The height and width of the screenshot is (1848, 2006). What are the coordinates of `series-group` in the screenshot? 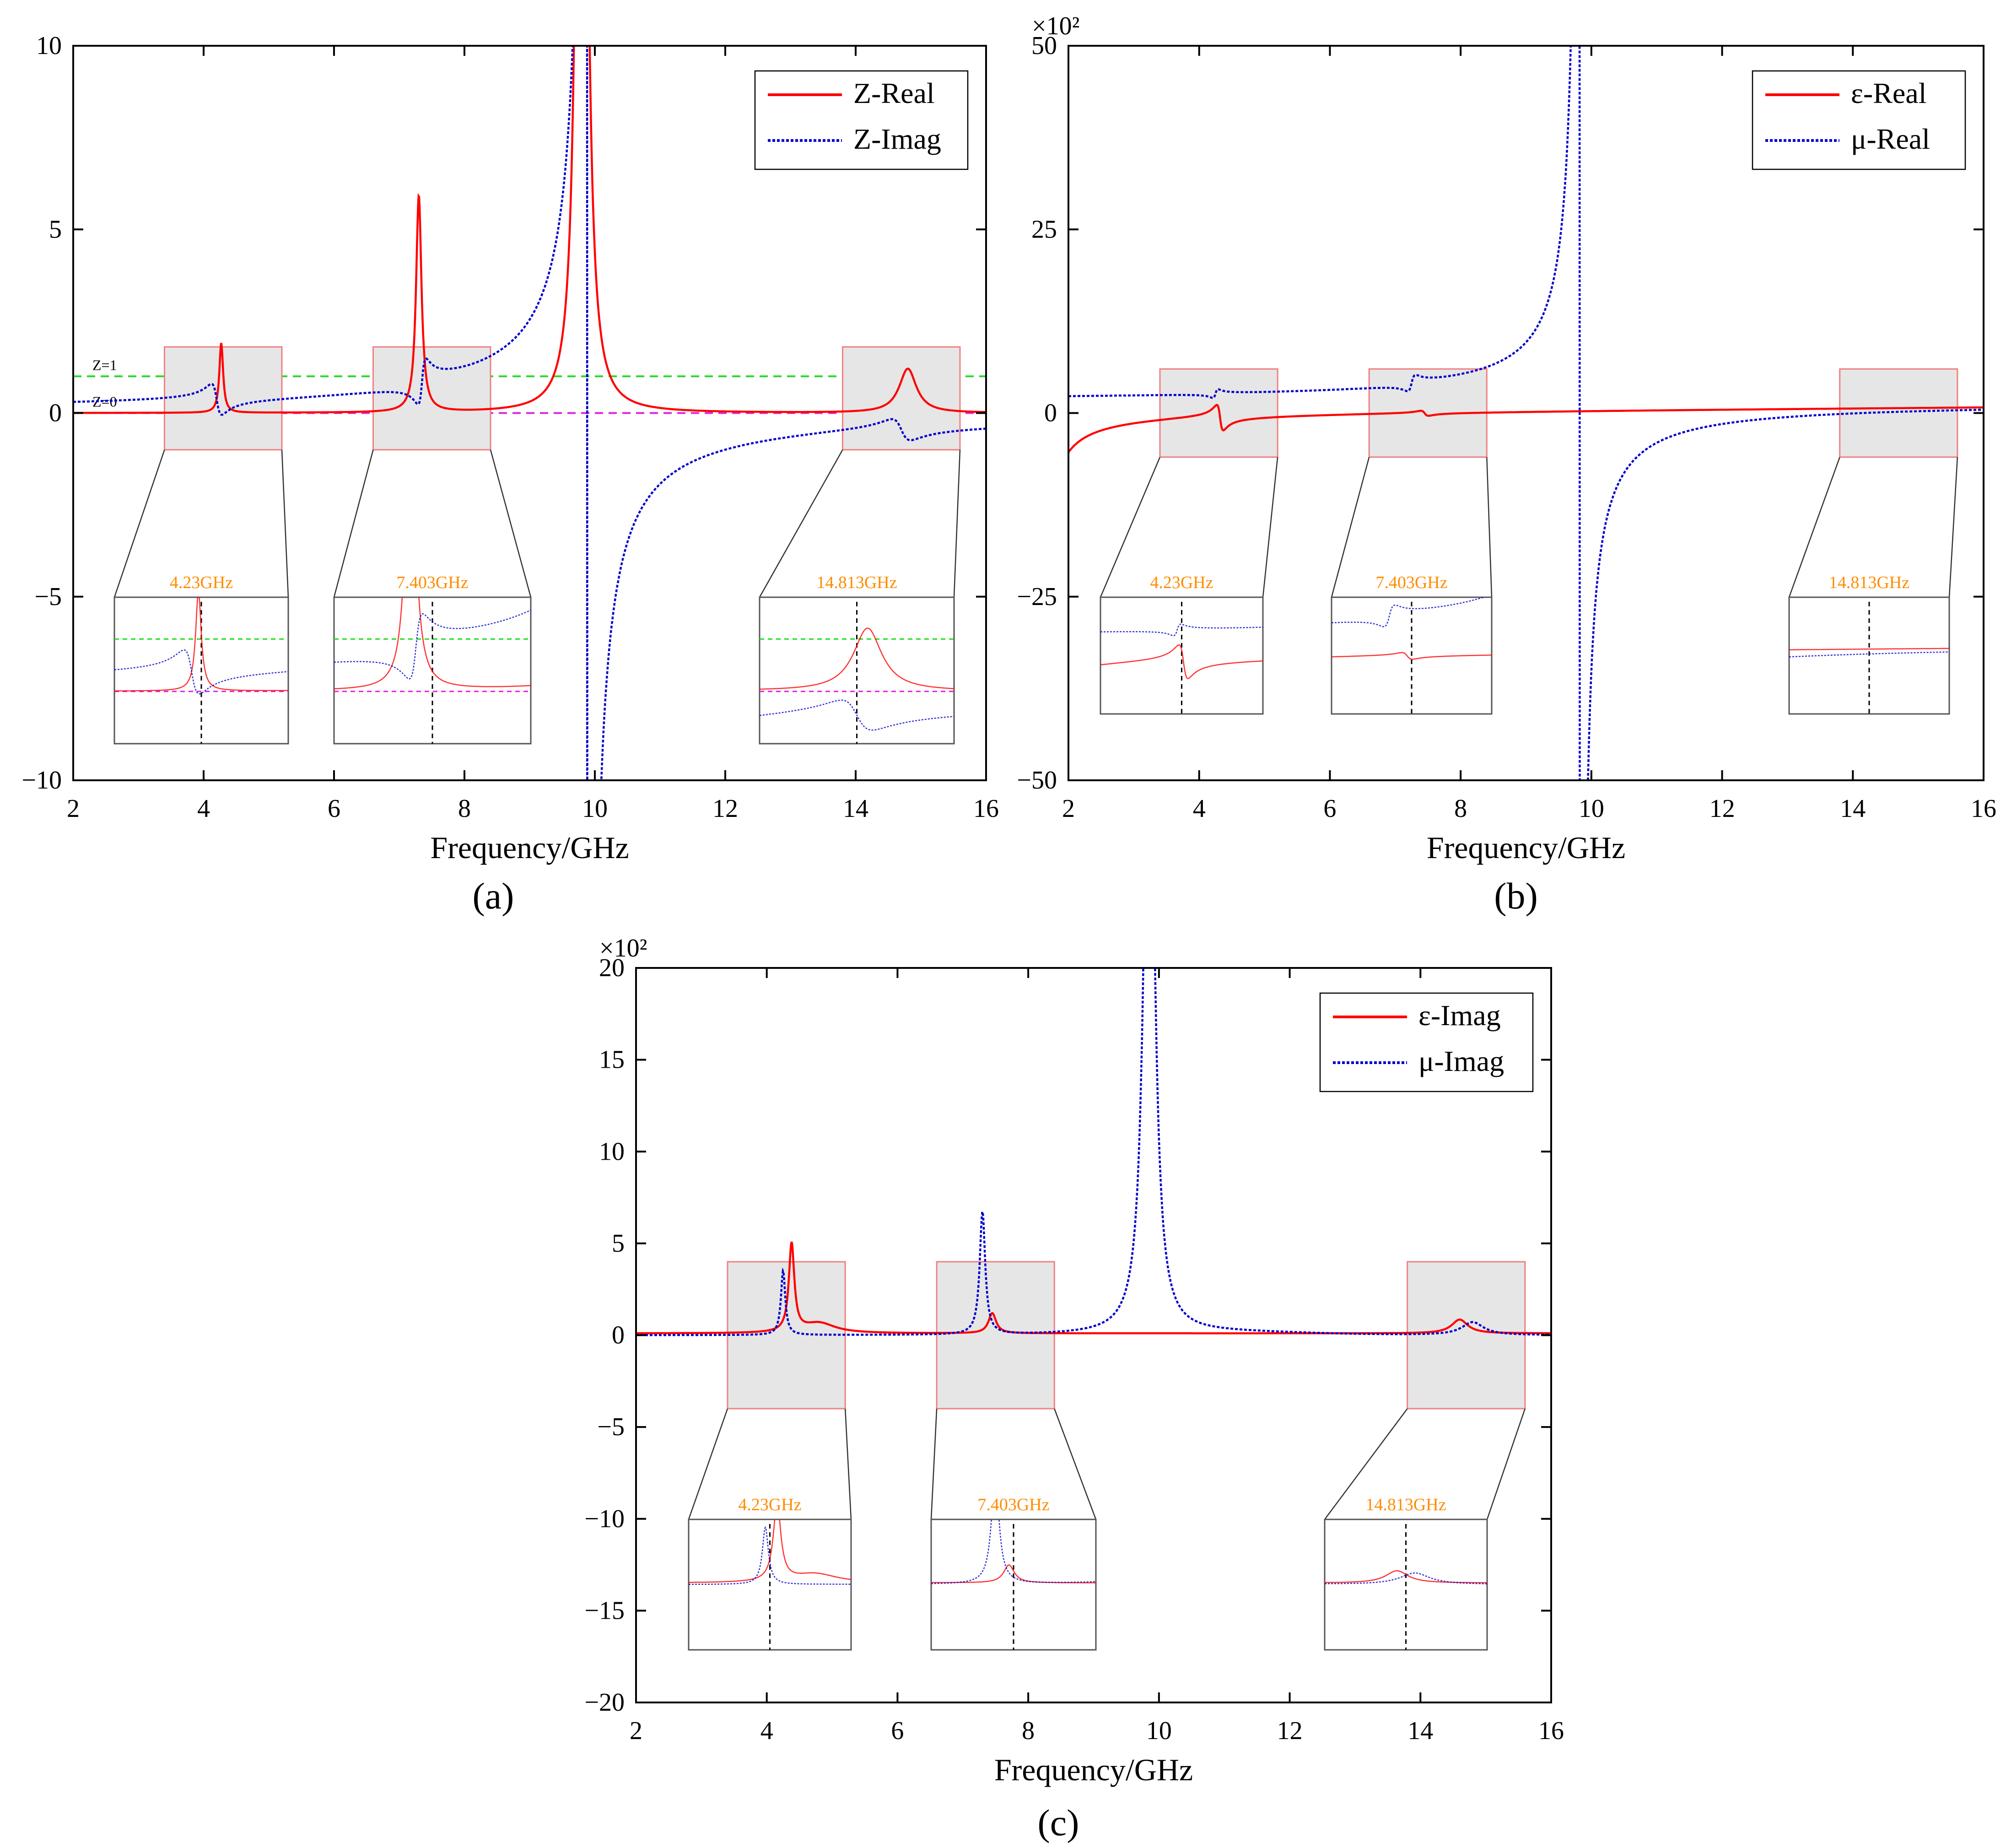 It's located at (1093, 1152).